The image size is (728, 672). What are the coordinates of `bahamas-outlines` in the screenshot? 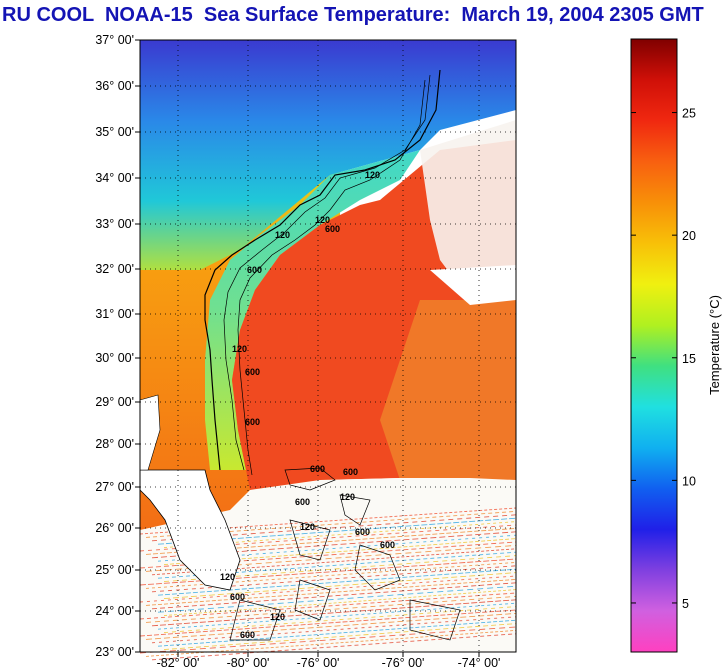 It's located at (345, 554).